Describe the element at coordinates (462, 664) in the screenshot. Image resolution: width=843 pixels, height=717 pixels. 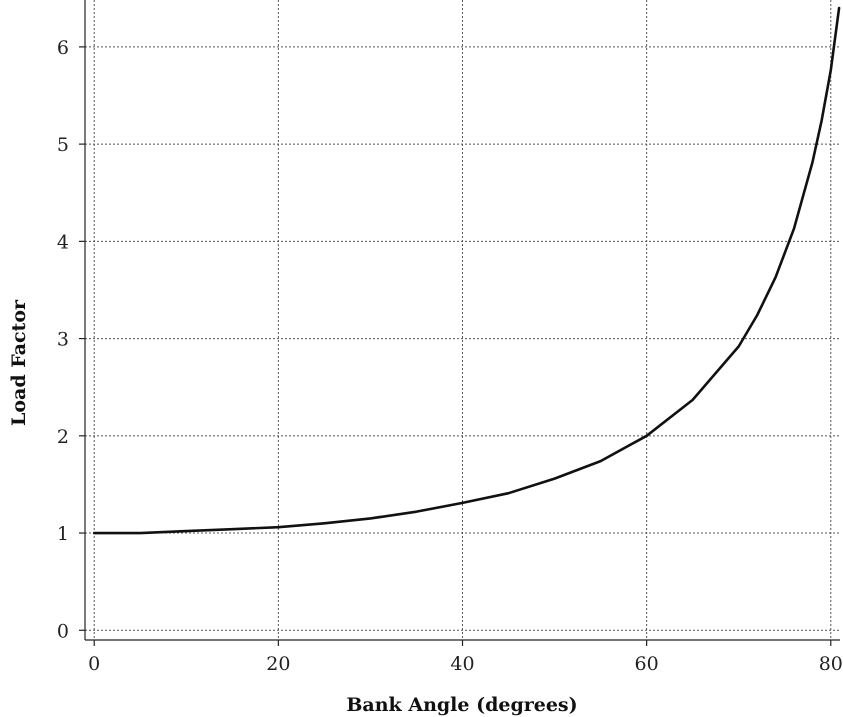
I see `x-tick-label: 40` at that location.